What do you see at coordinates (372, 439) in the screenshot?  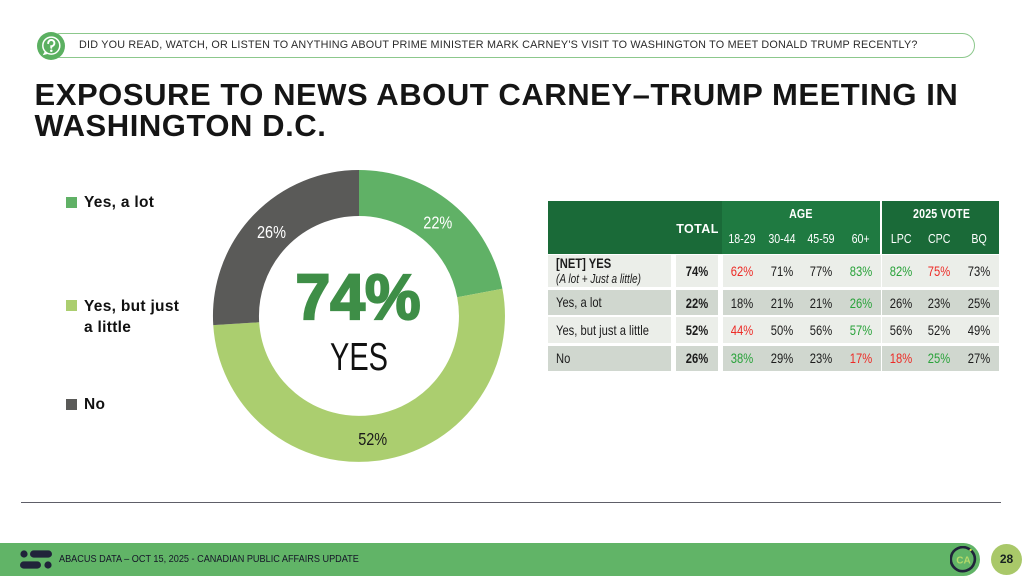 I see `svg-text: 52%` at bounding box center [372, 439].